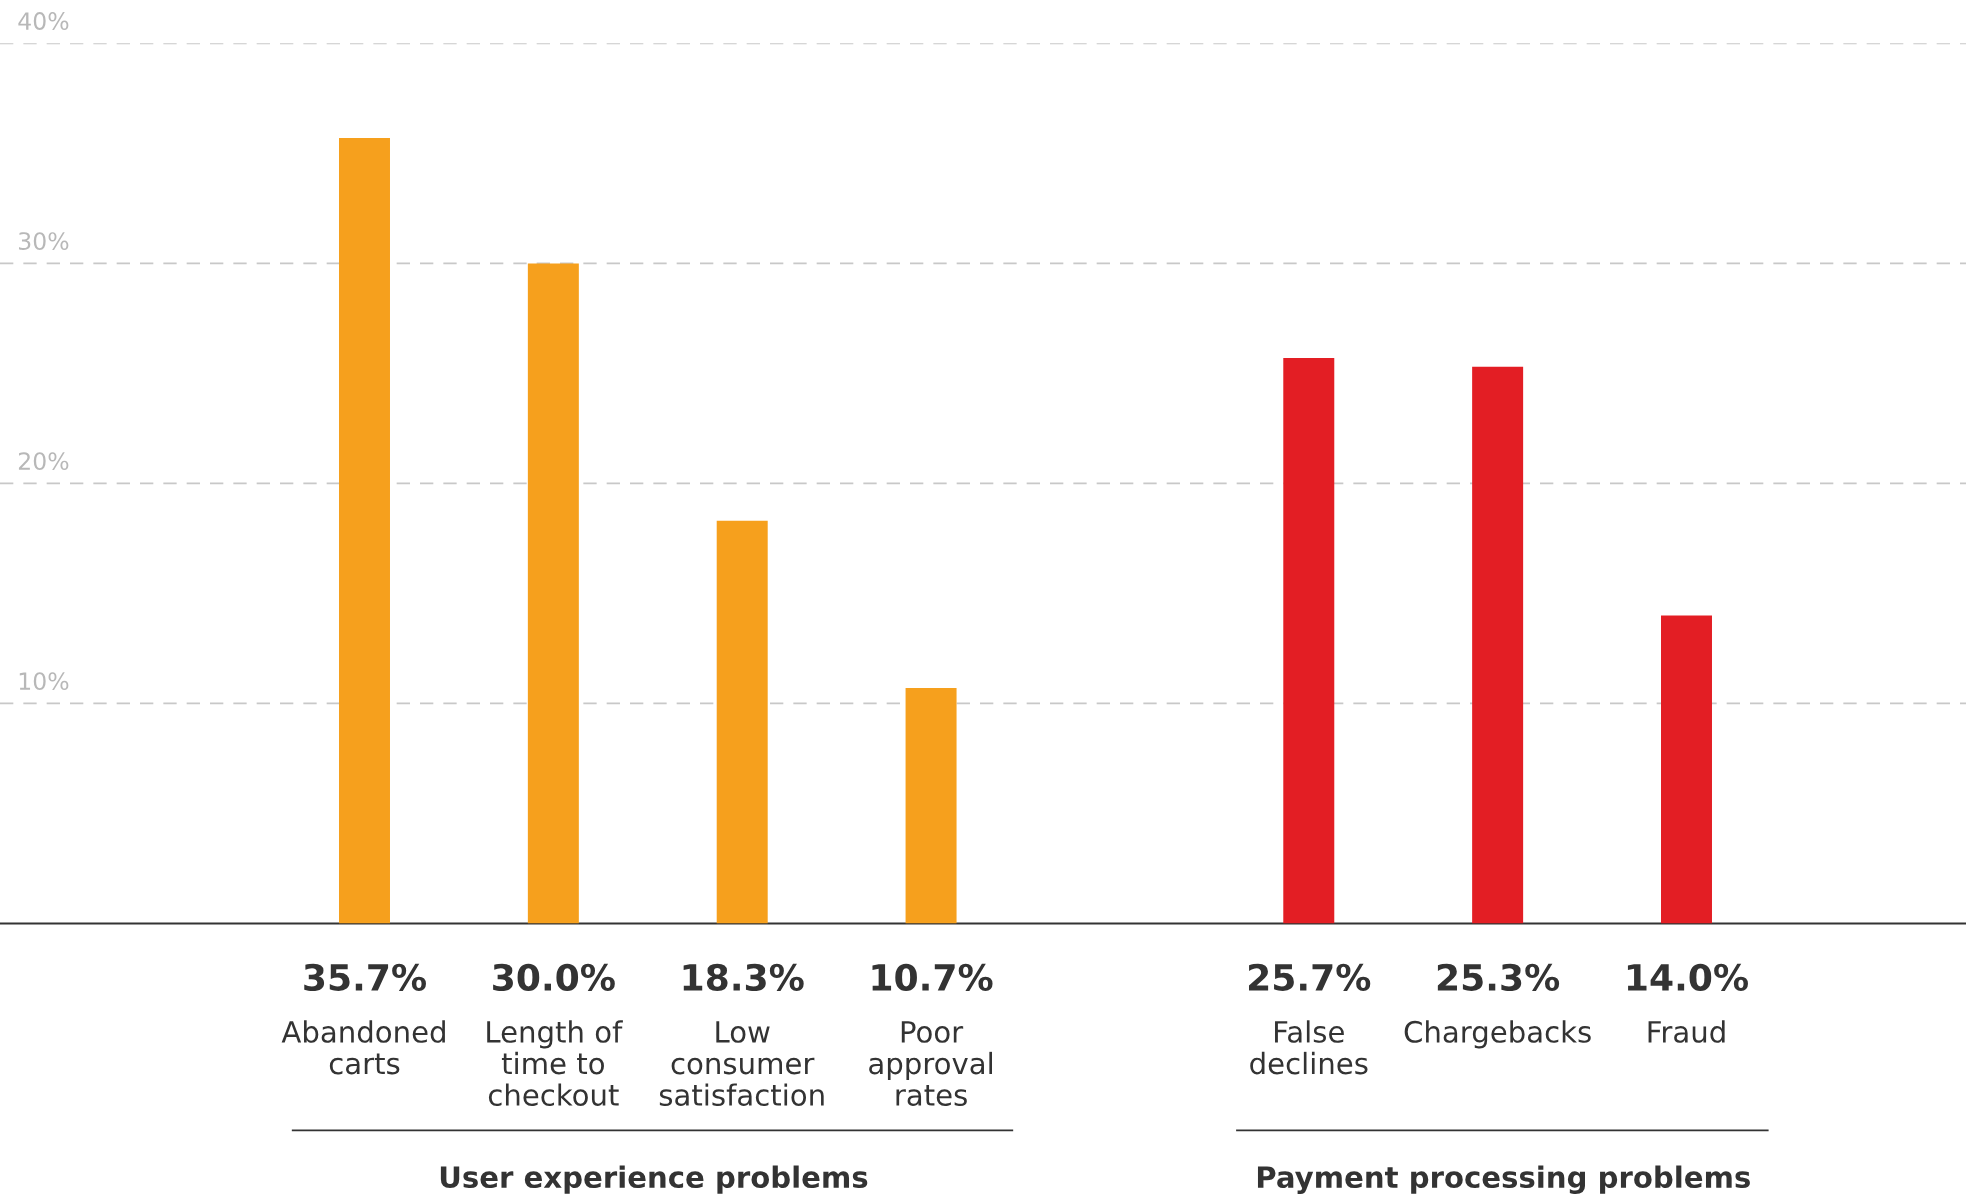  Describe the element at coordinates (930, 1063) in the screenshot. I see `x-tick-label: Poor approval rates` at that location.